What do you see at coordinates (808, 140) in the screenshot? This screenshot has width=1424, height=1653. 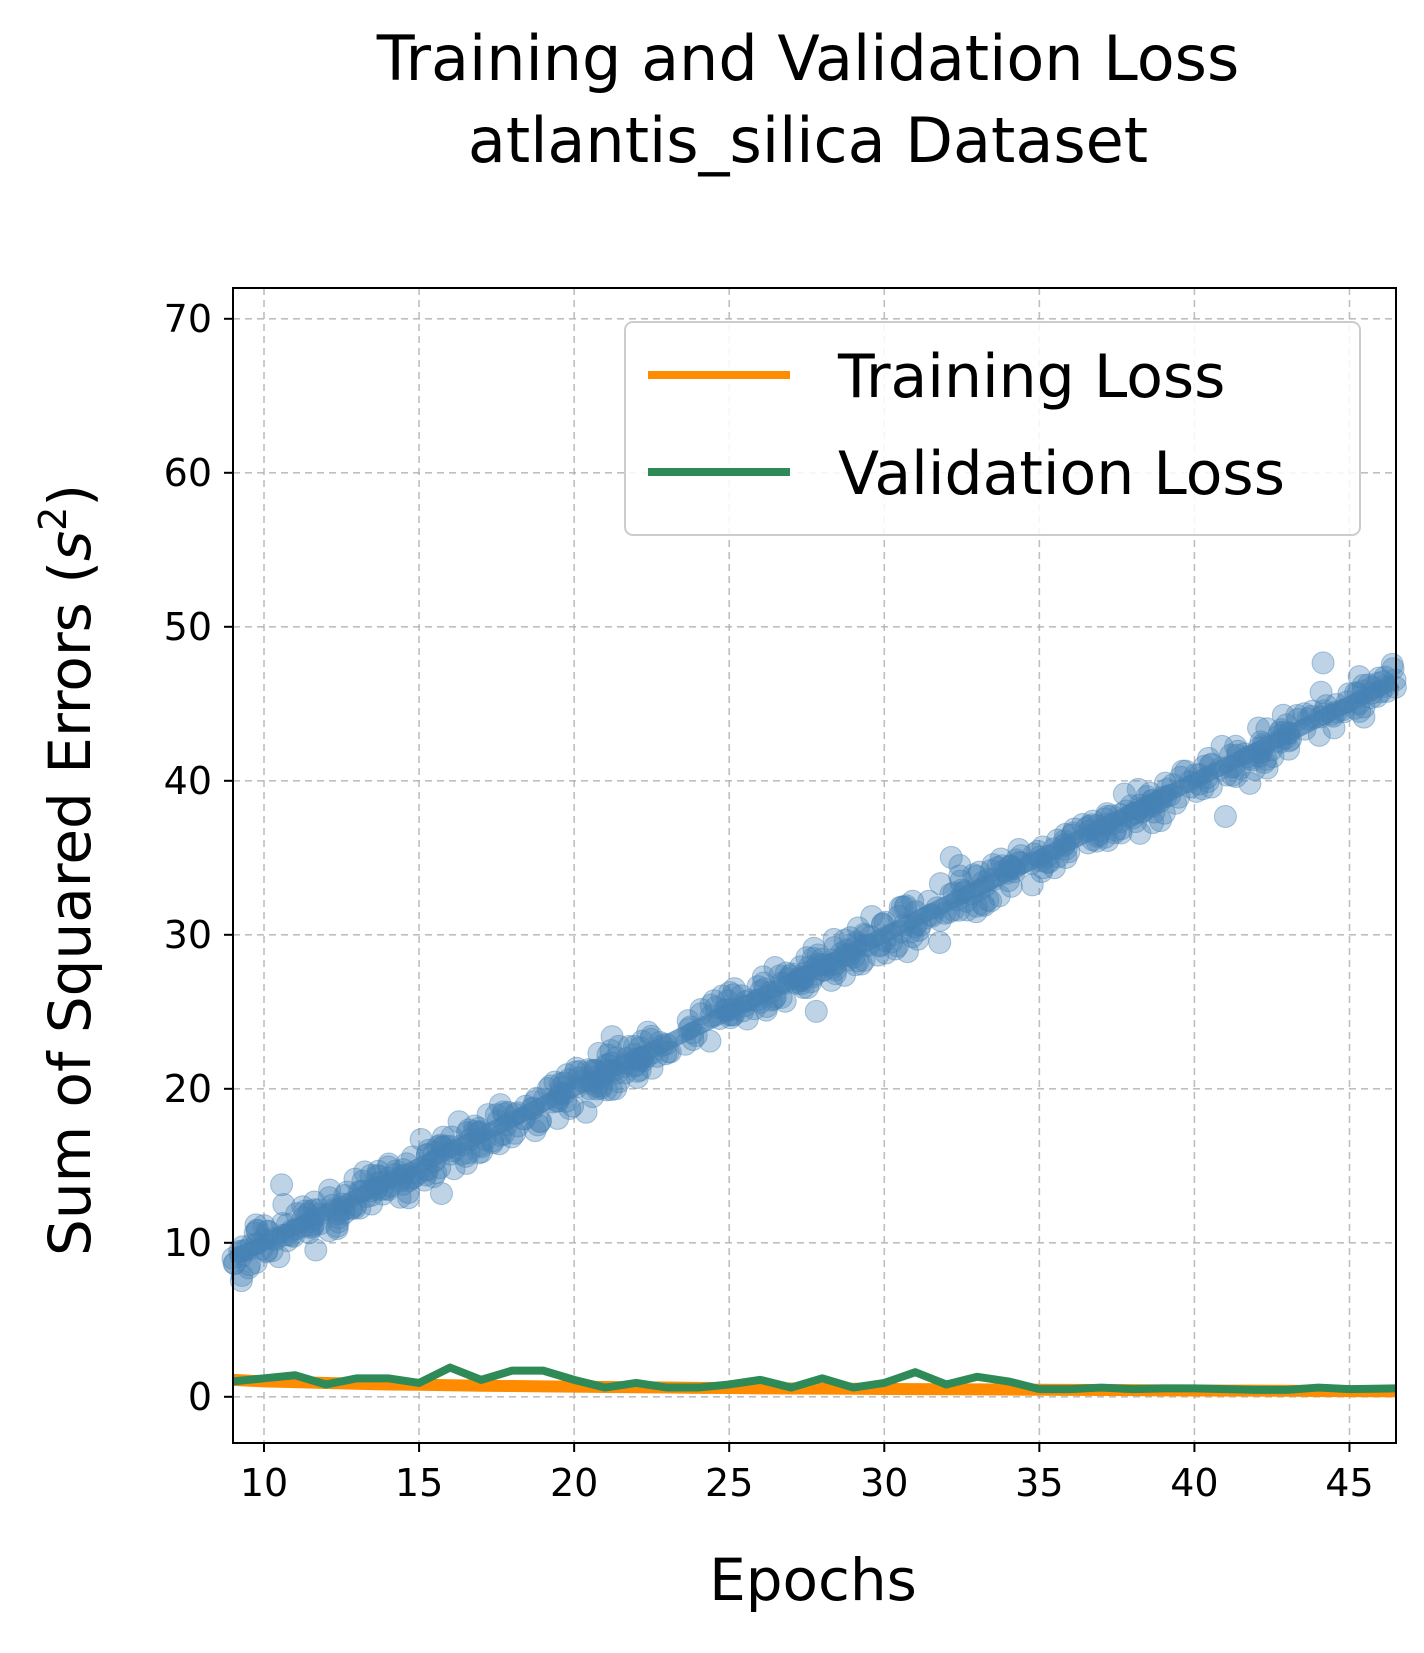 I see `chart-subtitle: atlantis_silica Dataset` at bounding box center [808, 140].